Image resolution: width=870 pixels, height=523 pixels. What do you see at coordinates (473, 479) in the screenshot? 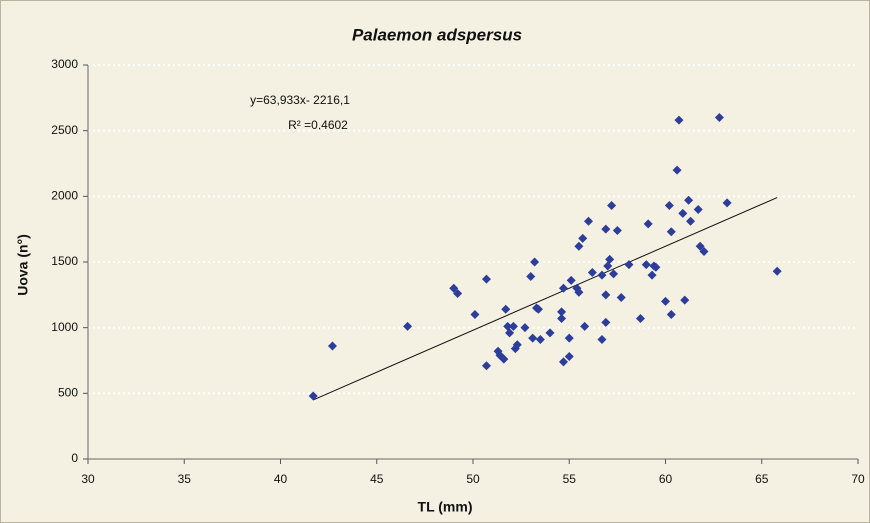
I see `x-tick-label: 50` at bounding box center [473, 479].